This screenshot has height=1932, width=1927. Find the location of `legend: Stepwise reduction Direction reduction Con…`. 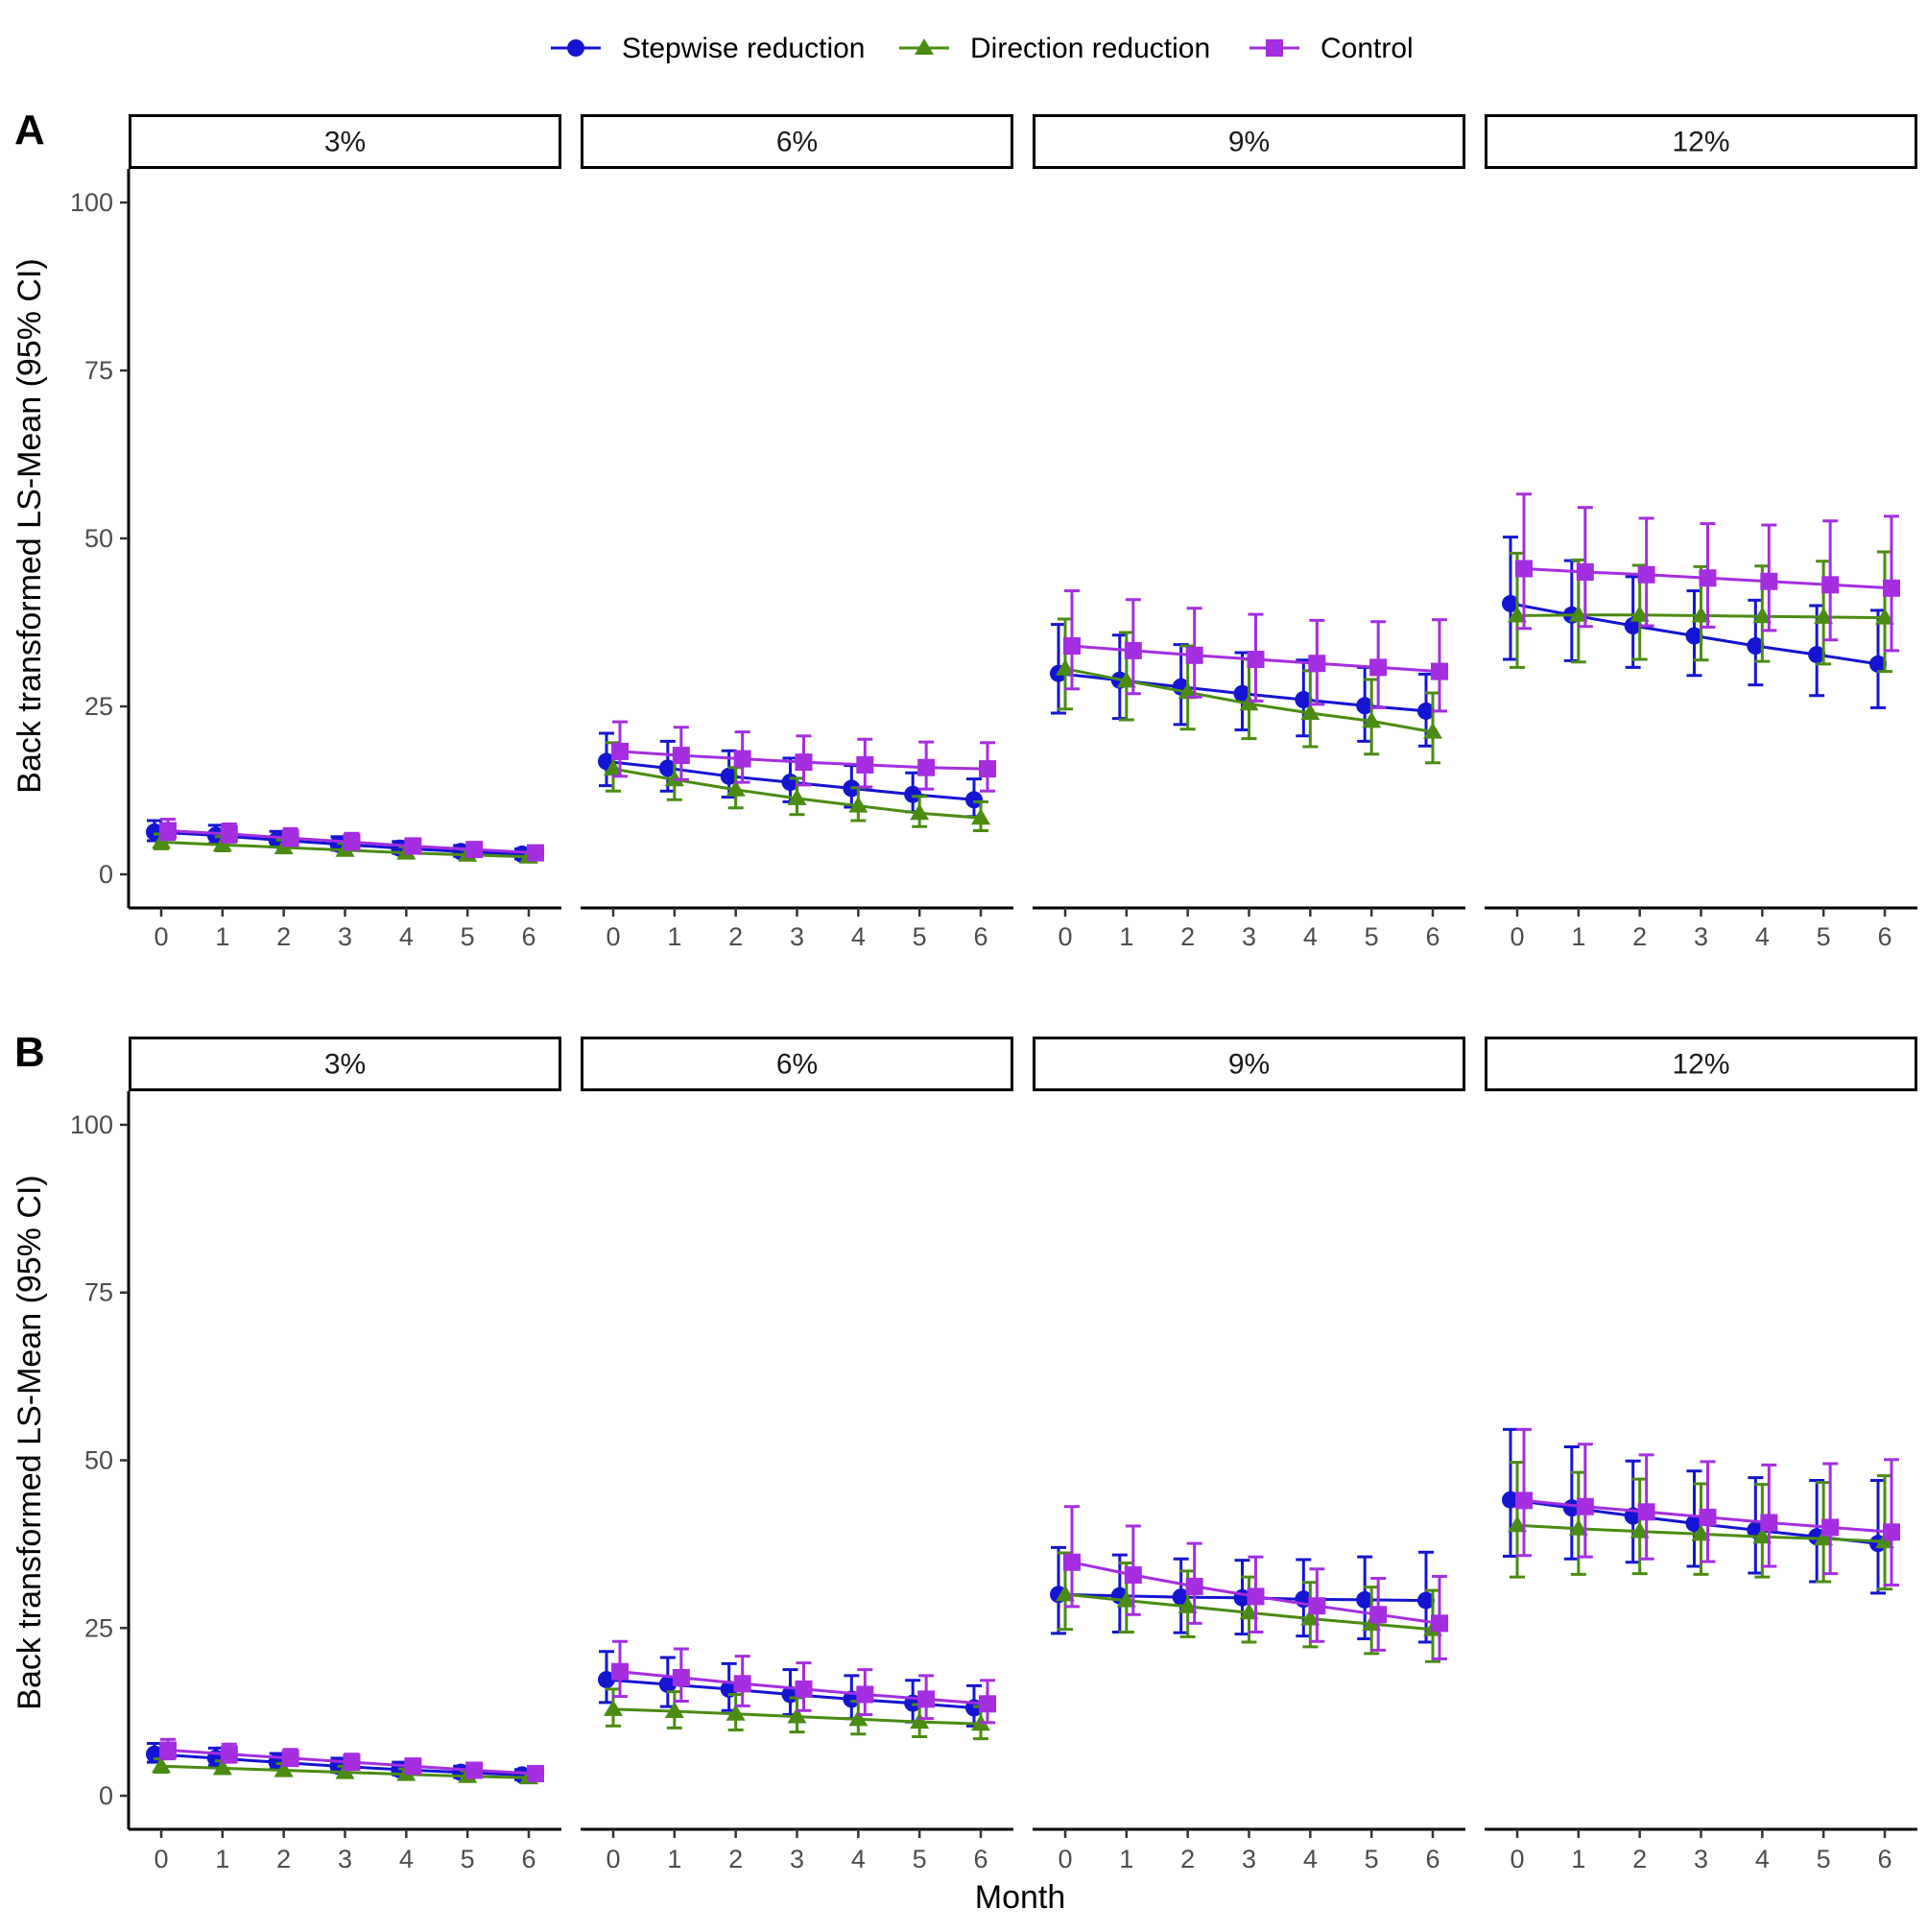

legend: Stepwise reduction Direction reduction Con… is located at coordinates (982, 48).